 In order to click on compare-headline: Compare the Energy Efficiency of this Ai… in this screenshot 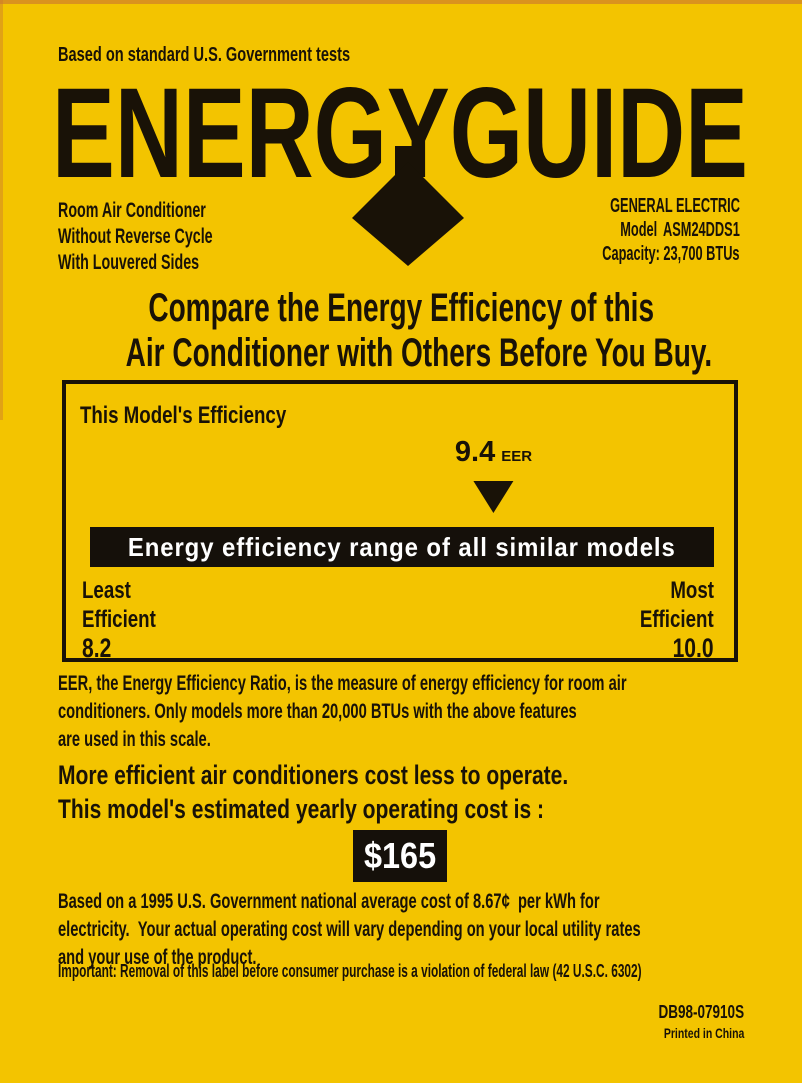, I will do `click(401, 331)`.